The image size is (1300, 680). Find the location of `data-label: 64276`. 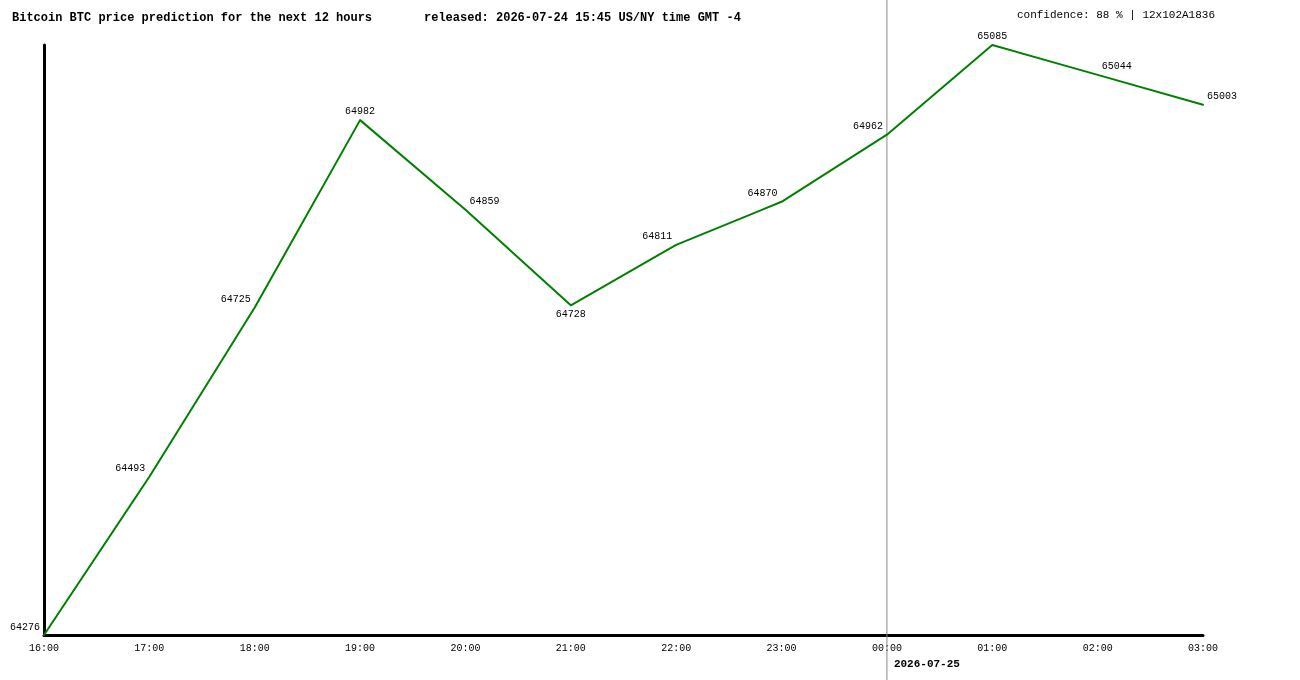

data-label: 64276 is located at coordinates (24, 627).